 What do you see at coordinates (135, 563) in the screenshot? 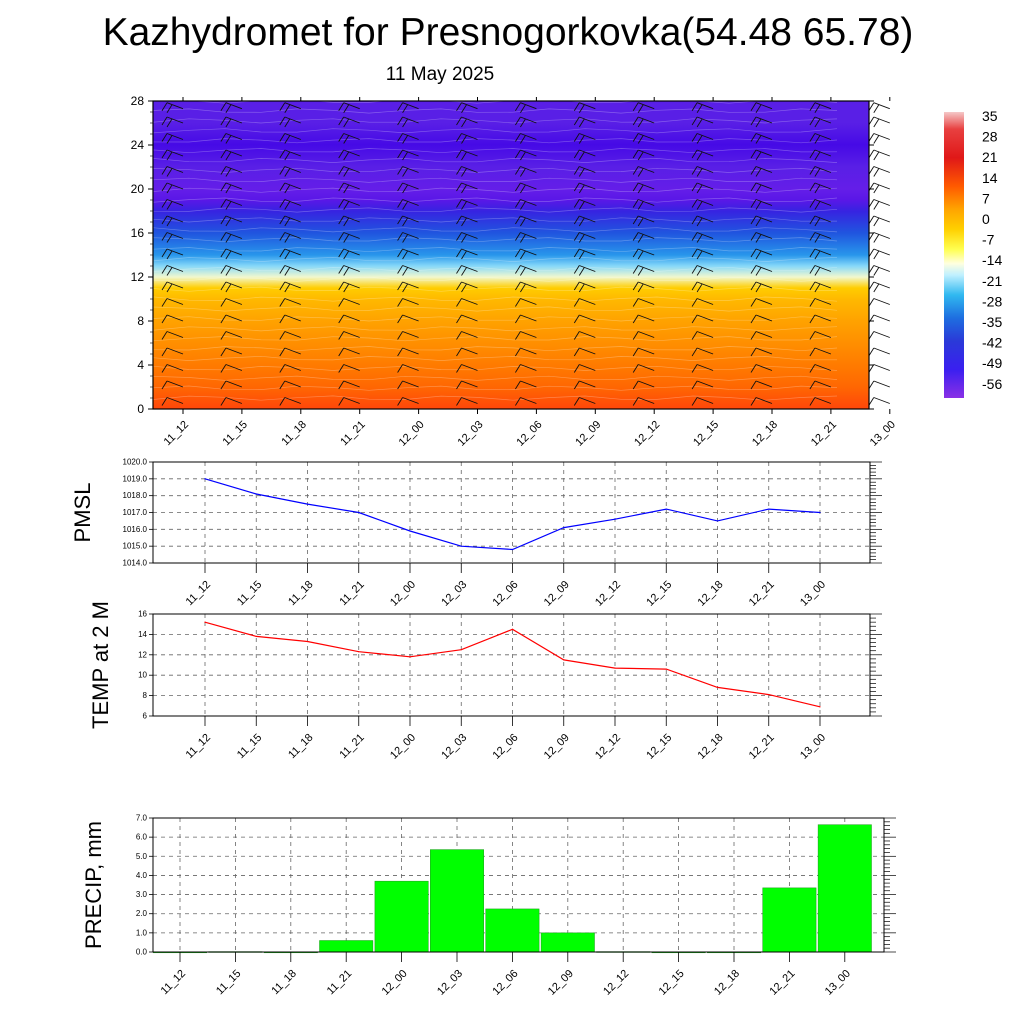
I see `y-tick-label: 1014.0` at bounding box center [135, 563].